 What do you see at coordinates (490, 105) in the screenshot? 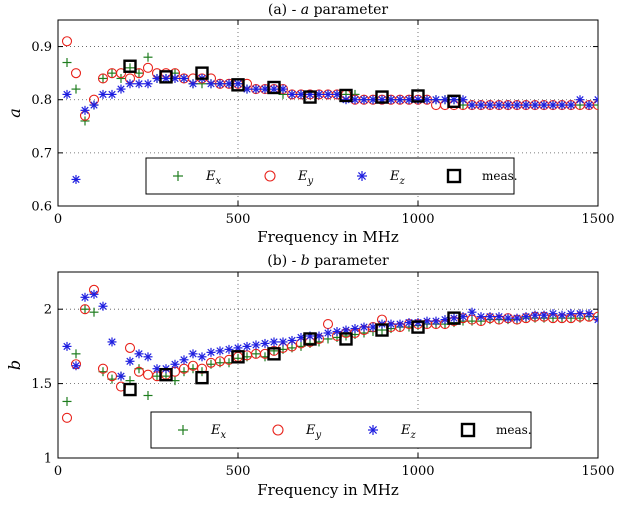
I see `panel-a-ez-point-47-d2` at bounding box center [490, 105].